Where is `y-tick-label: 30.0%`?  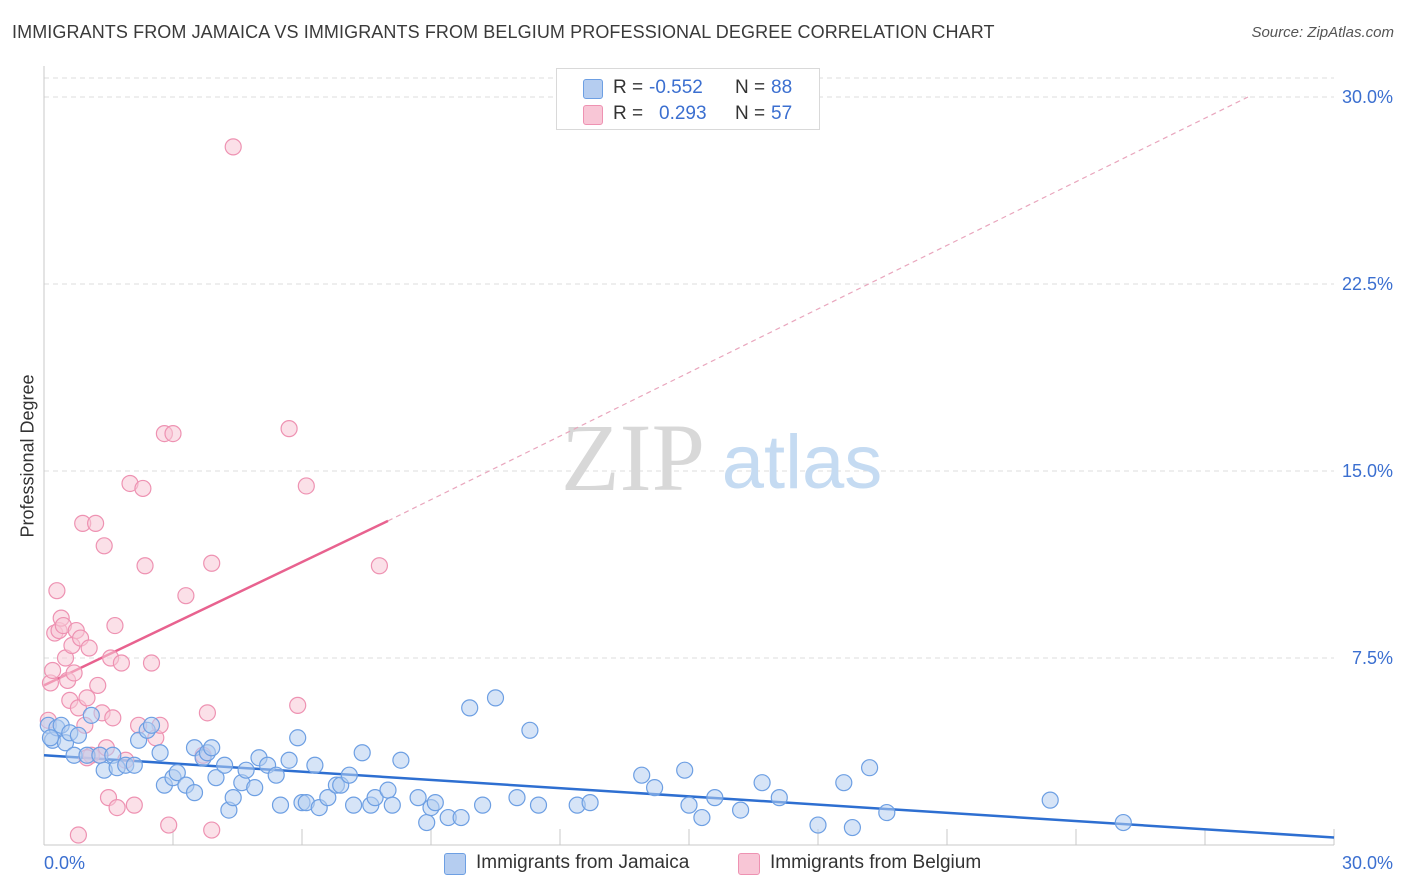 y-tick-label: 30.0% is located at coordinates (1367, 97).